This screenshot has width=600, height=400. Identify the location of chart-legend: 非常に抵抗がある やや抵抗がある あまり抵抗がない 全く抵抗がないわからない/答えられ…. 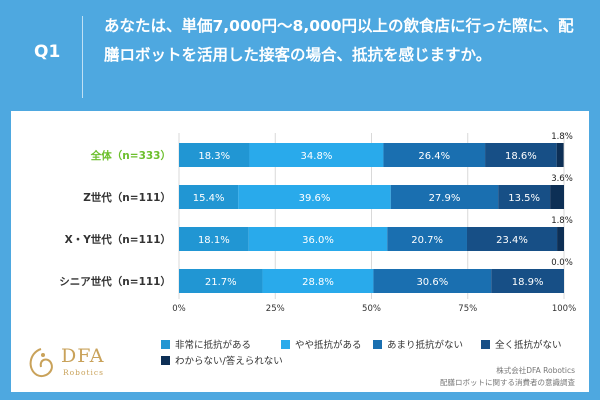
(371, 355).